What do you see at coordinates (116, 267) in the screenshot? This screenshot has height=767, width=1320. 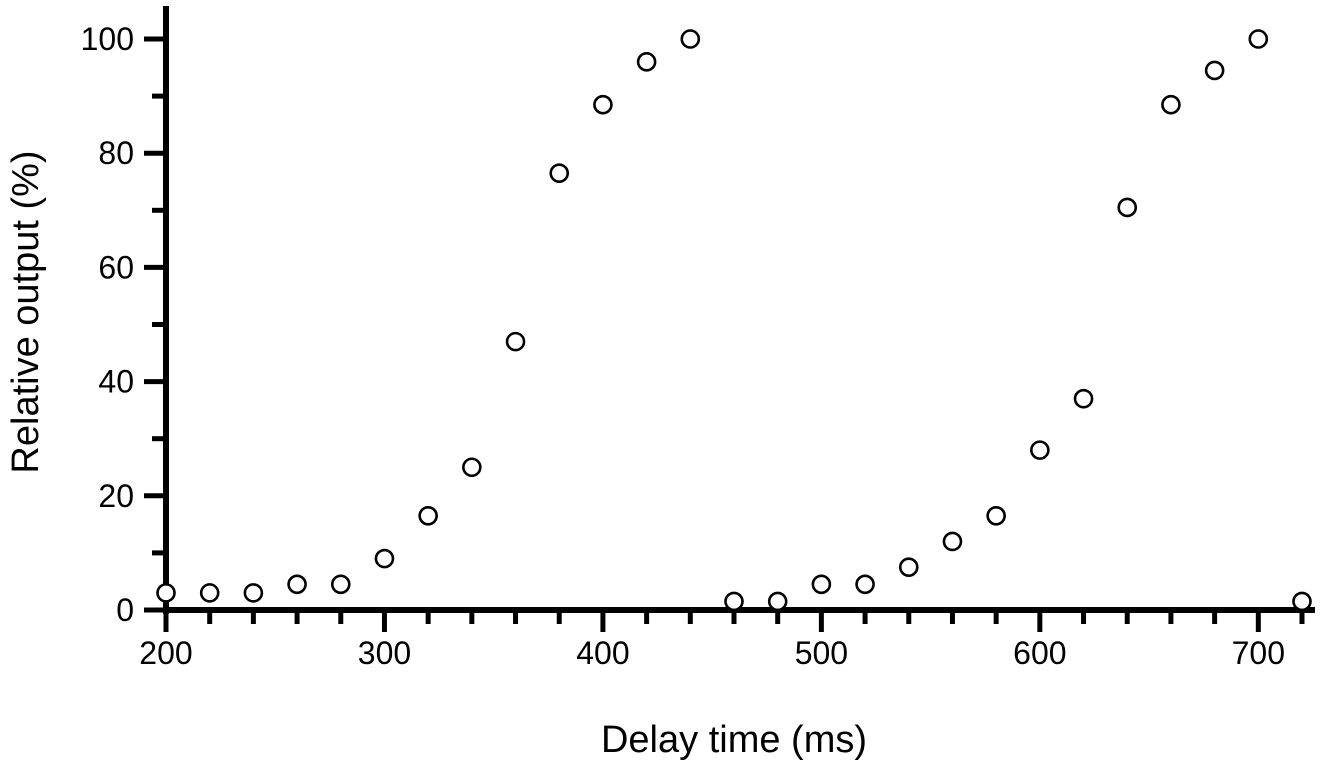 I see `y-tick-label: 60` at bounding box center [116, 267].